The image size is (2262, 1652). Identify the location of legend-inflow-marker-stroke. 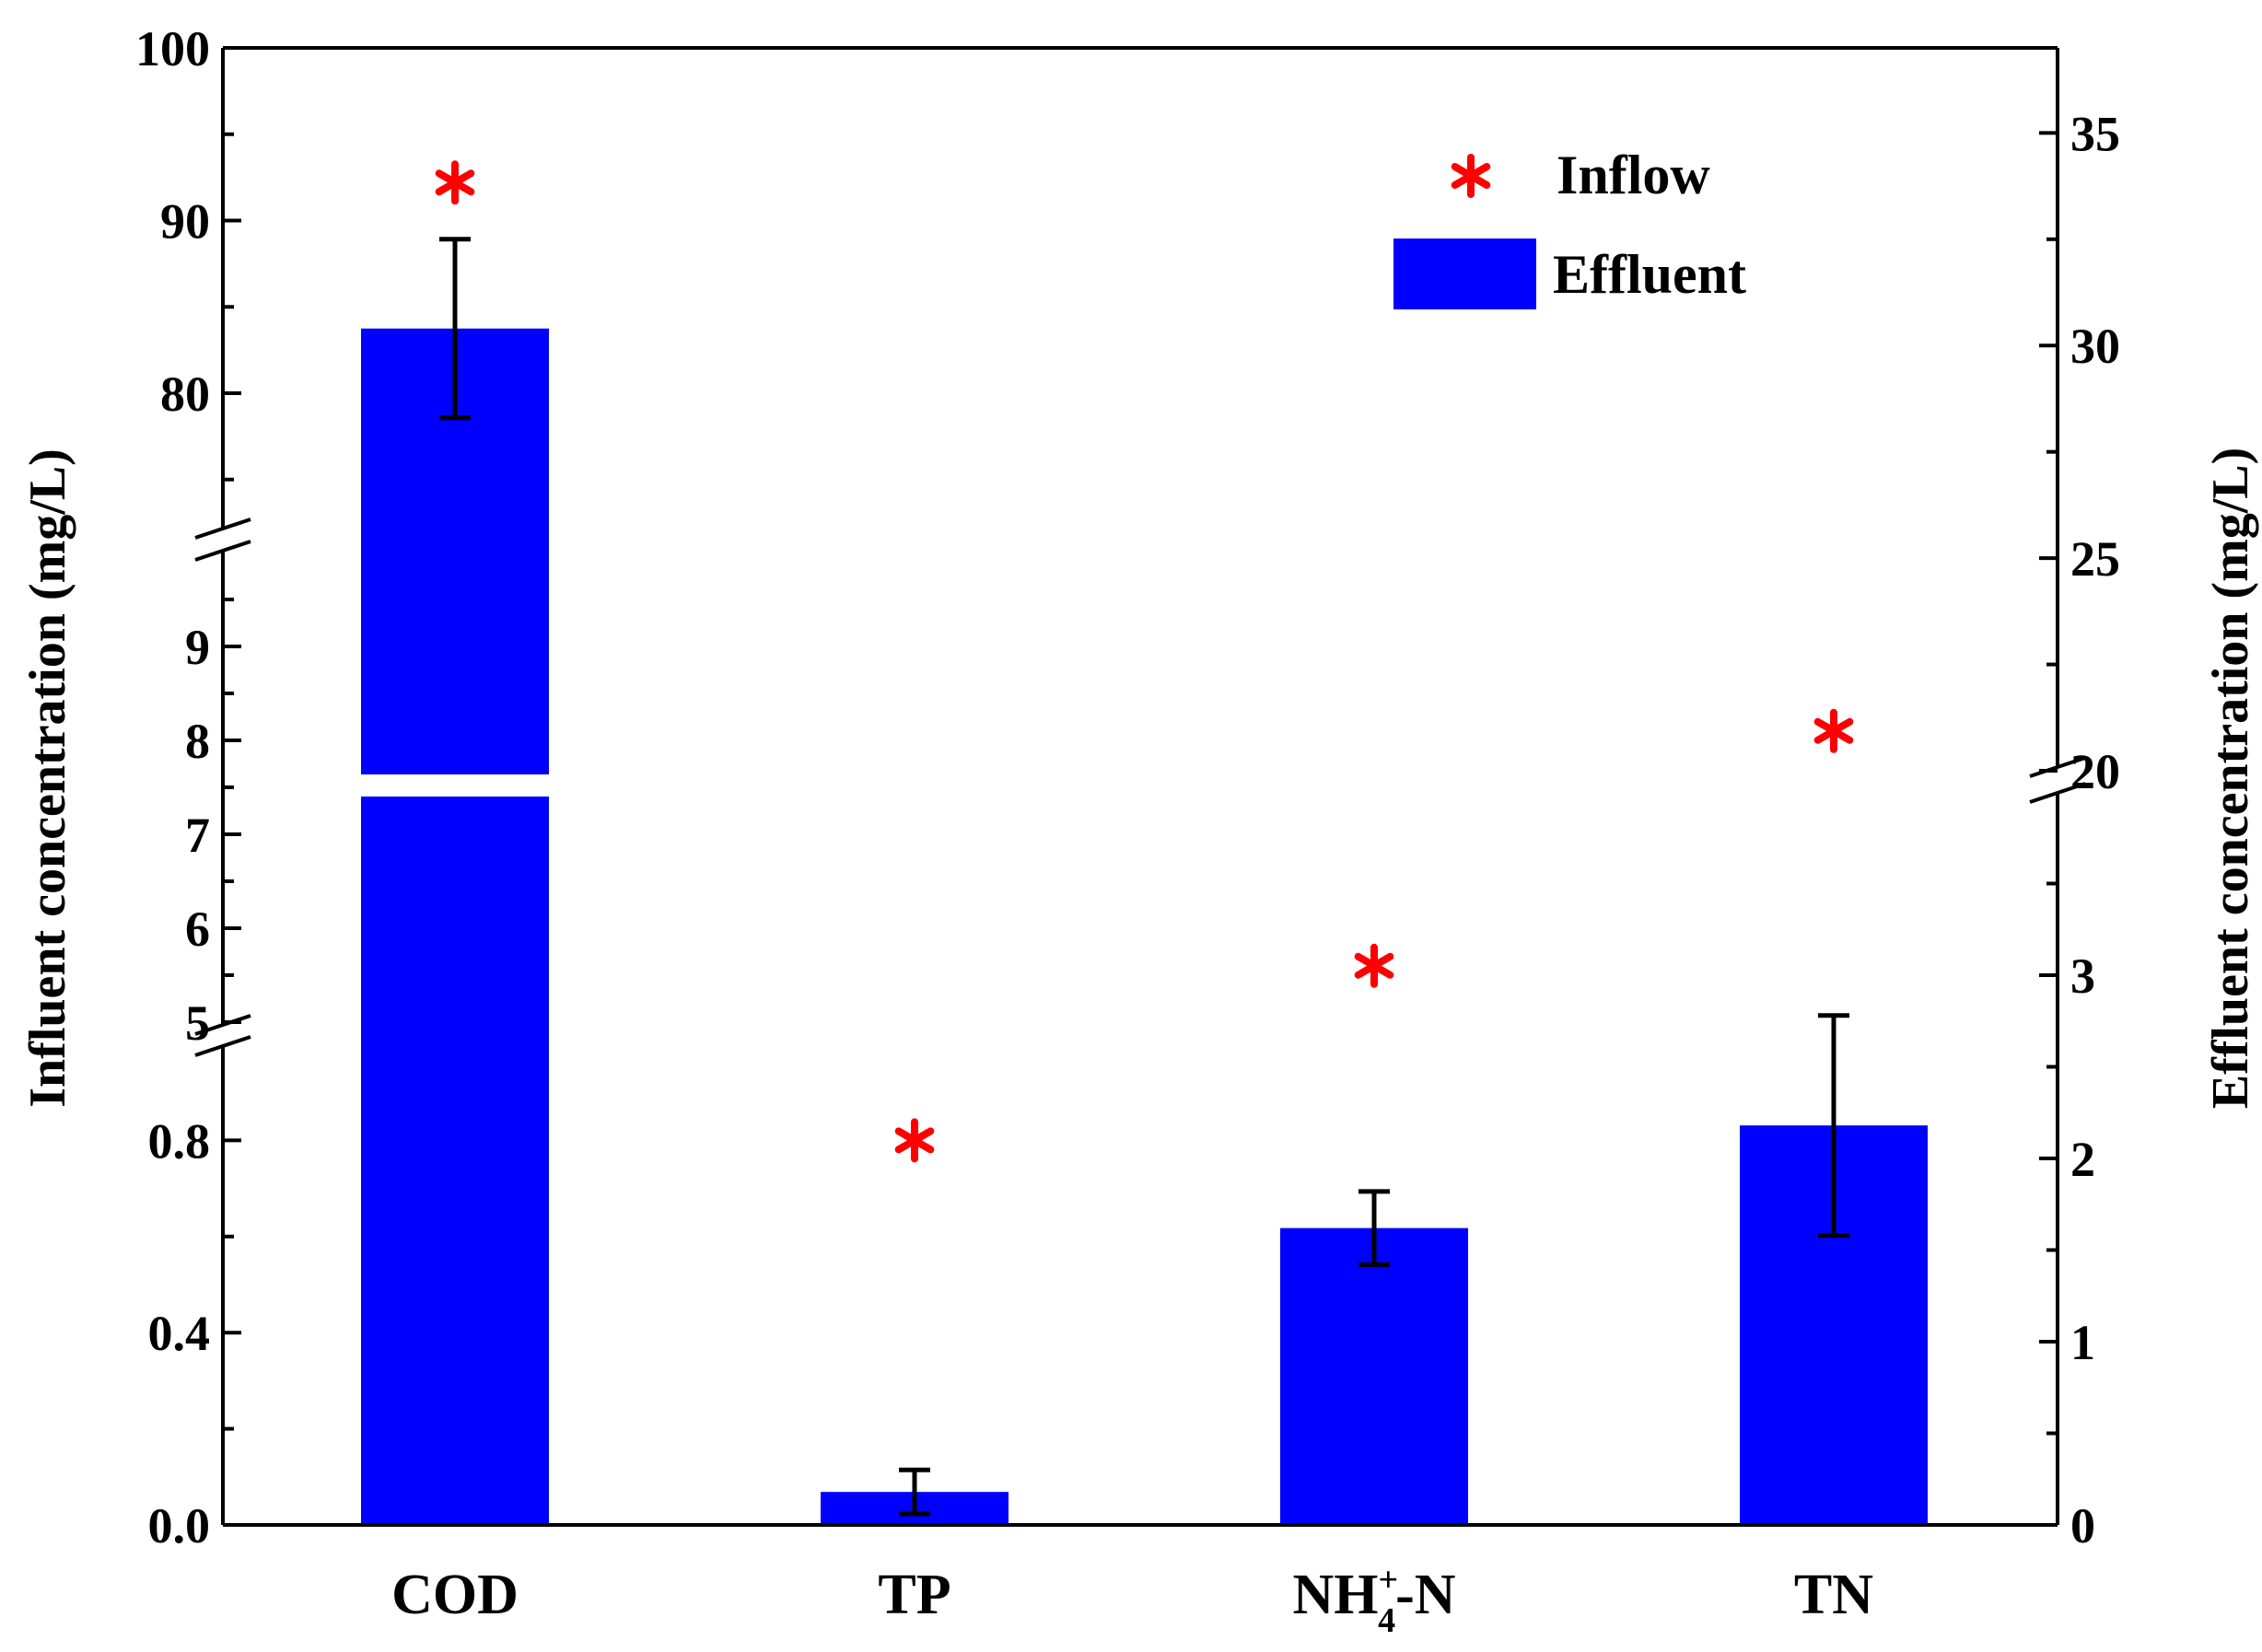
(1471, 176).